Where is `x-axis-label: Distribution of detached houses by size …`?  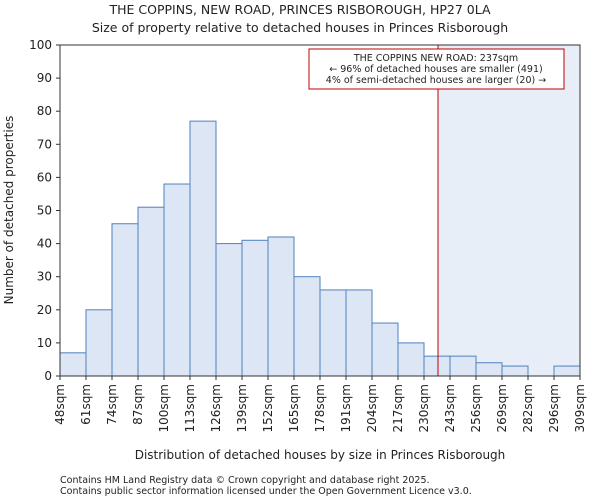
x-axis-label: Distribution of detached houses by size … is located at coordinates (320, 455).